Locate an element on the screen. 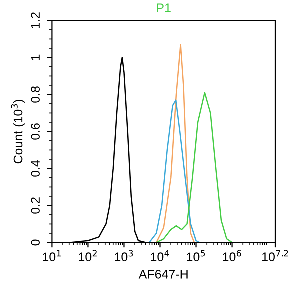  y-tick-label: 1.2 is located at coordinates (35, 20).